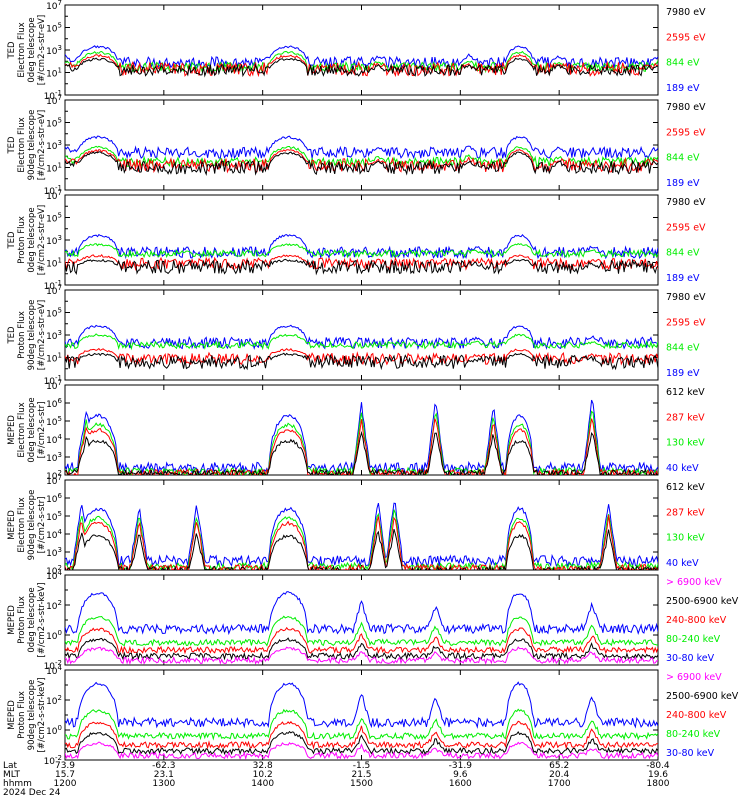 This screenshot has width=750, height=804. What do you see at coordinates (65, 784) in the screenshot?
I see `x-tick-label: 1200` at bounding box center [65, 784].